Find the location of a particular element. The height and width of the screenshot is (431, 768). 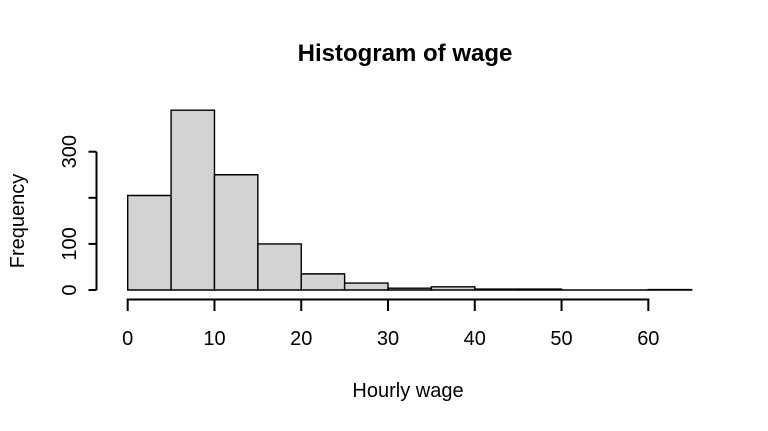

y-tick-label: 300 is located at coordinates (70, 151).